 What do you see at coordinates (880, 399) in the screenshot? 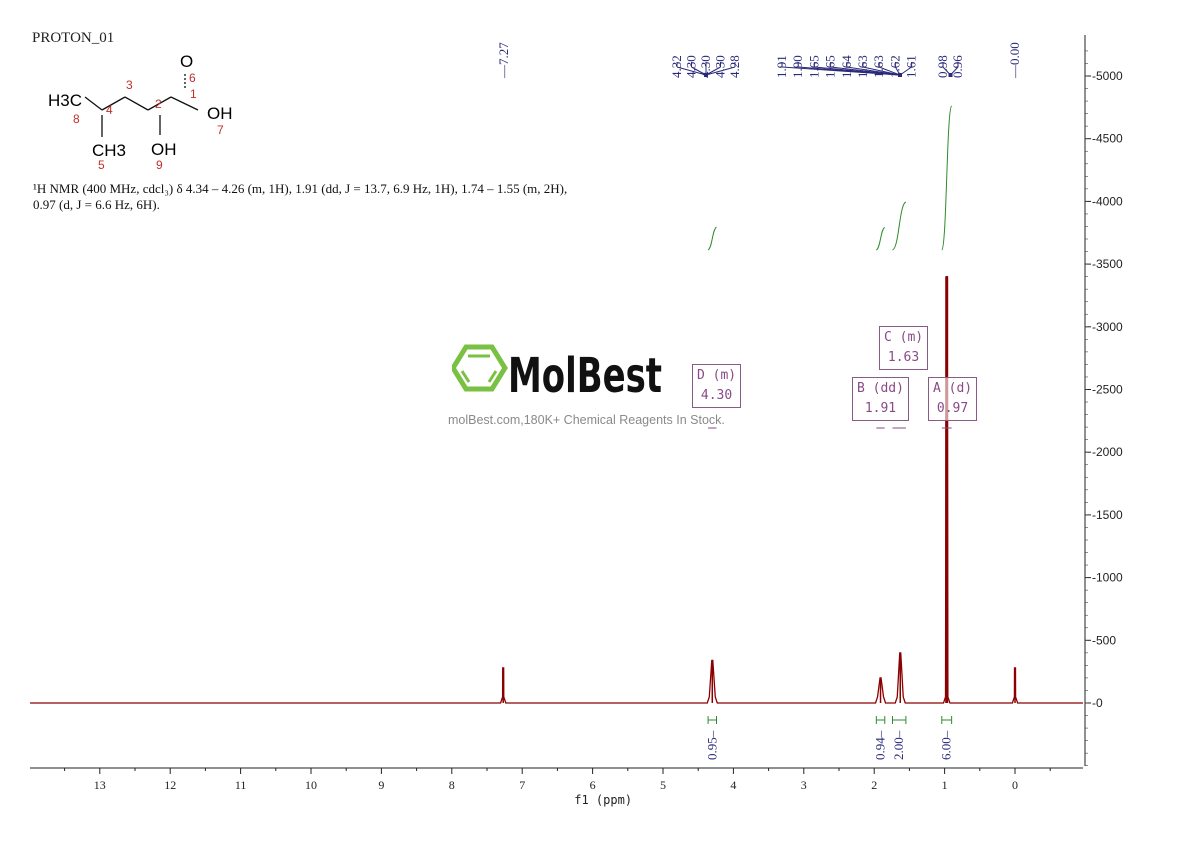
I see `multiplet-label-b: B (dd) 1.91` at bounding box center [880, 399].